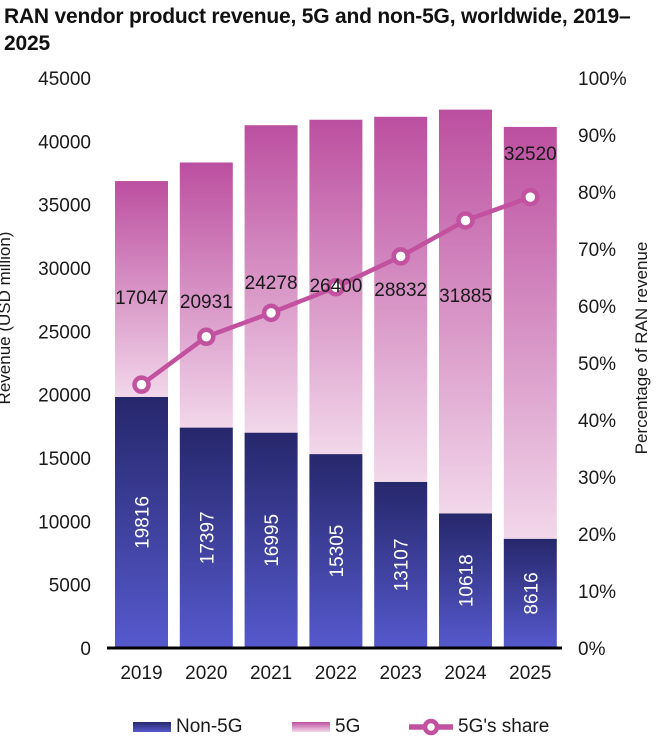 Image resolution: width=661 pixels, height=744 pixels. What do you see at coordinates (70, 586) in the screenshot?
I see `left-axis-tick: 5000` at bounding box center [70, 586].